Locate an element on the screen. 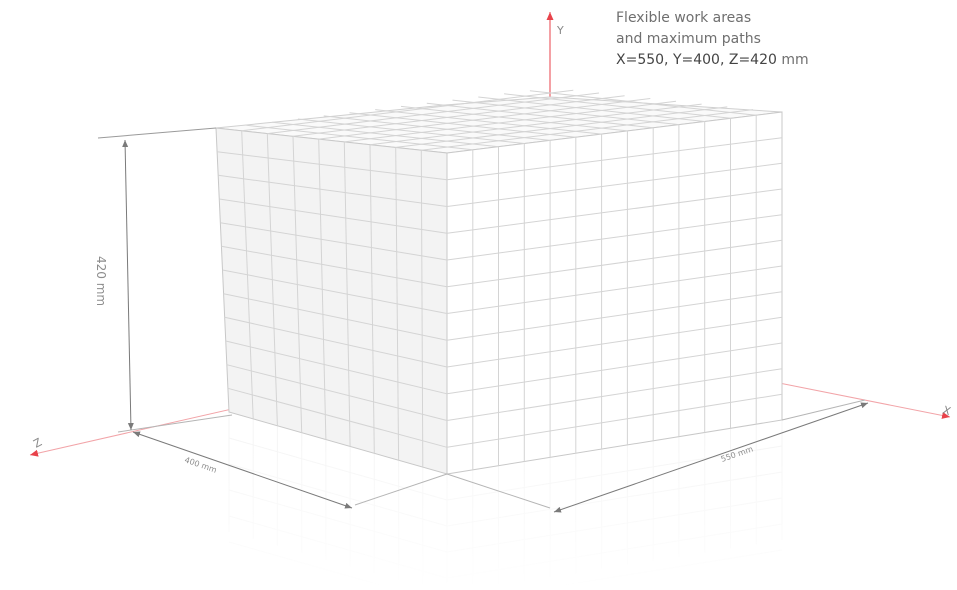  caption-line-3: X=550, Y=400, Z=420 mm is located at coordinates (712, 60).